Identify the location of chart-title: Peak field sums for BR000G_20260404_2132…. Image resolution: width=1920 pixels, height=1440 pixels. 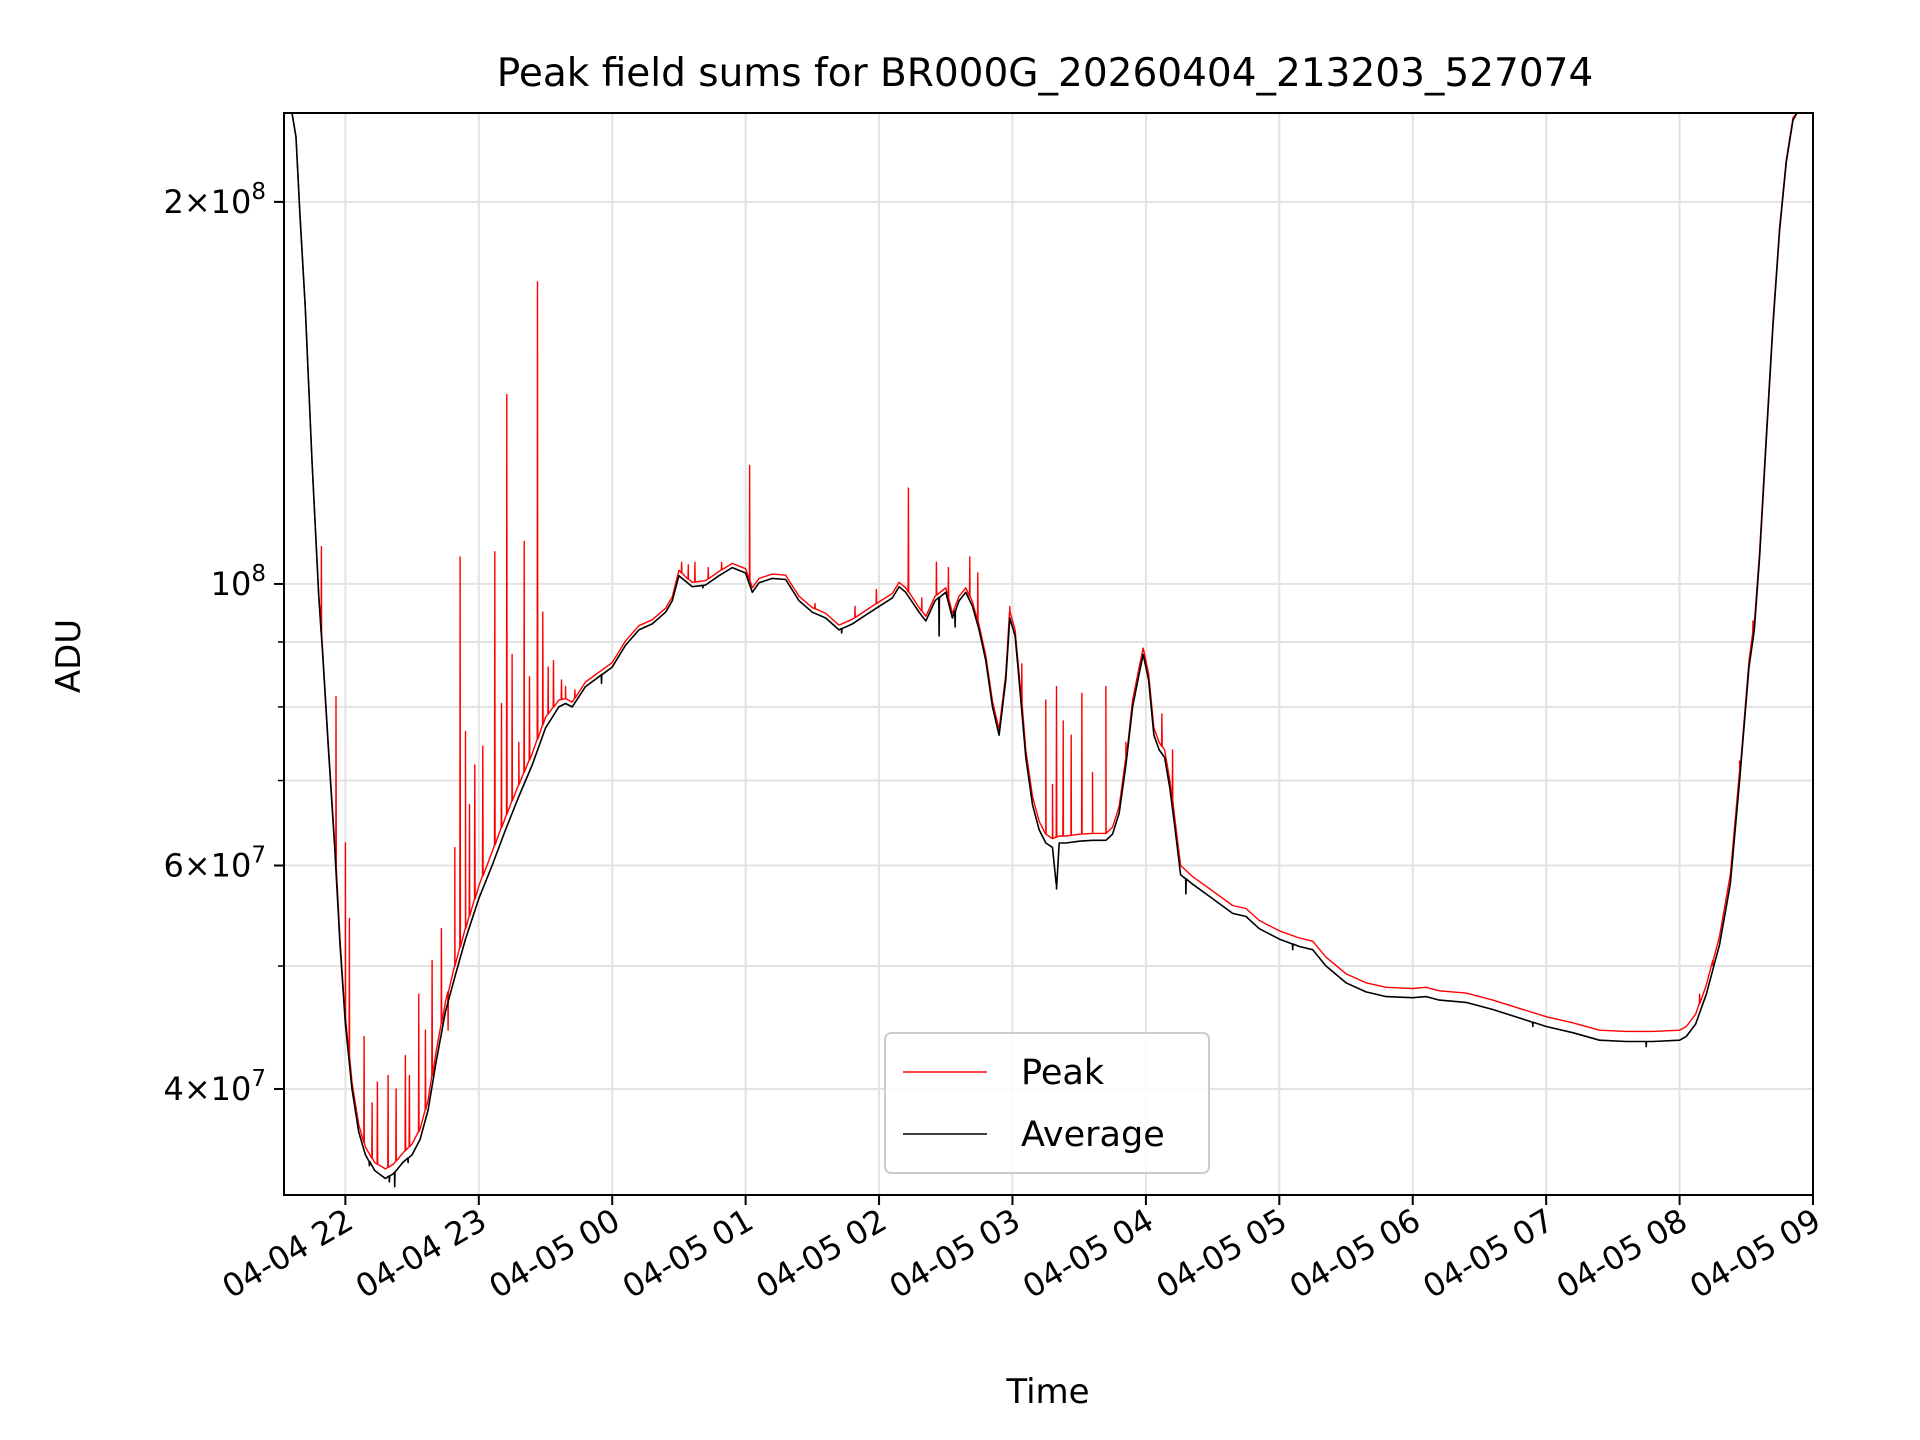
(1045, 73).